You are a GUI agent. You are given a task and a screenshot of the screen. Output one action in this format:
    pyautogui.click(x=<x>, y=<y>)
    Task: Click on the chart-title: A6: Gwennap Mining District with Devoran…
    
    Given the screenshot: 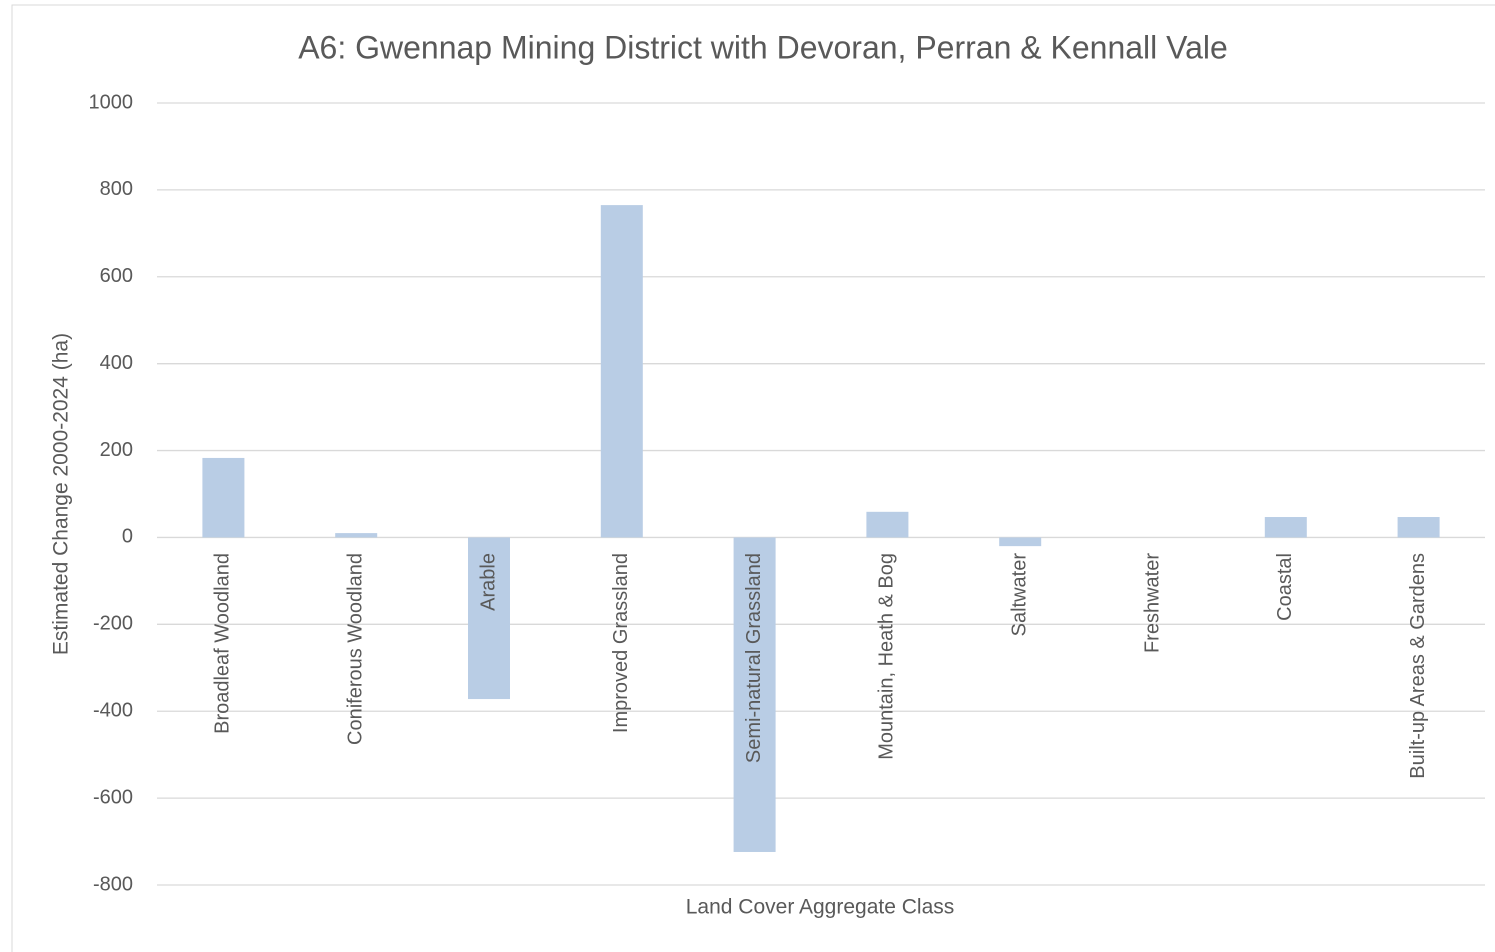 What is the action you would take?
    pyautogui.click(x=763, y=47)
    